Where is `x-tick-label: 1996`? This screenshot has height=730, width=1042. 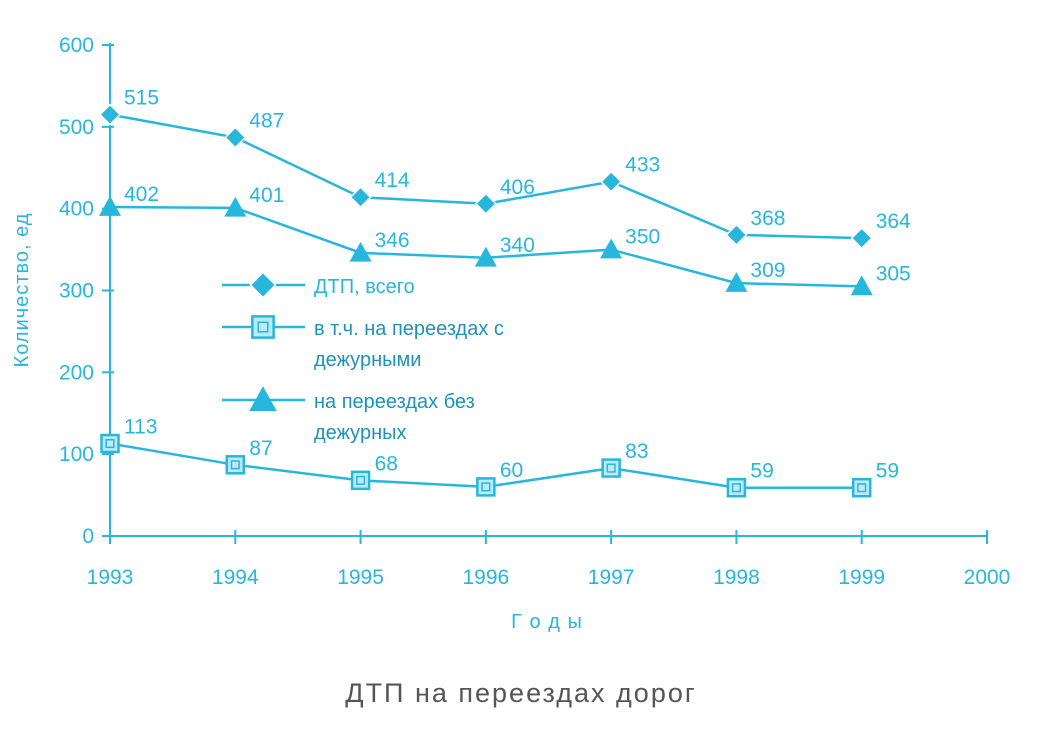
x-tick-label: 1996 is located at coordinates (485, 577).